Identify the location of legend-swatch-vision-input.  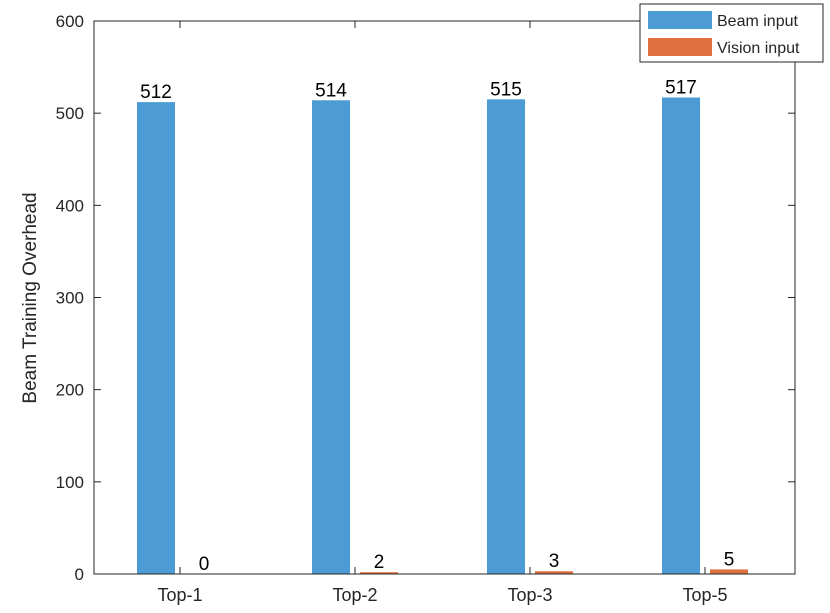
(680, 47).